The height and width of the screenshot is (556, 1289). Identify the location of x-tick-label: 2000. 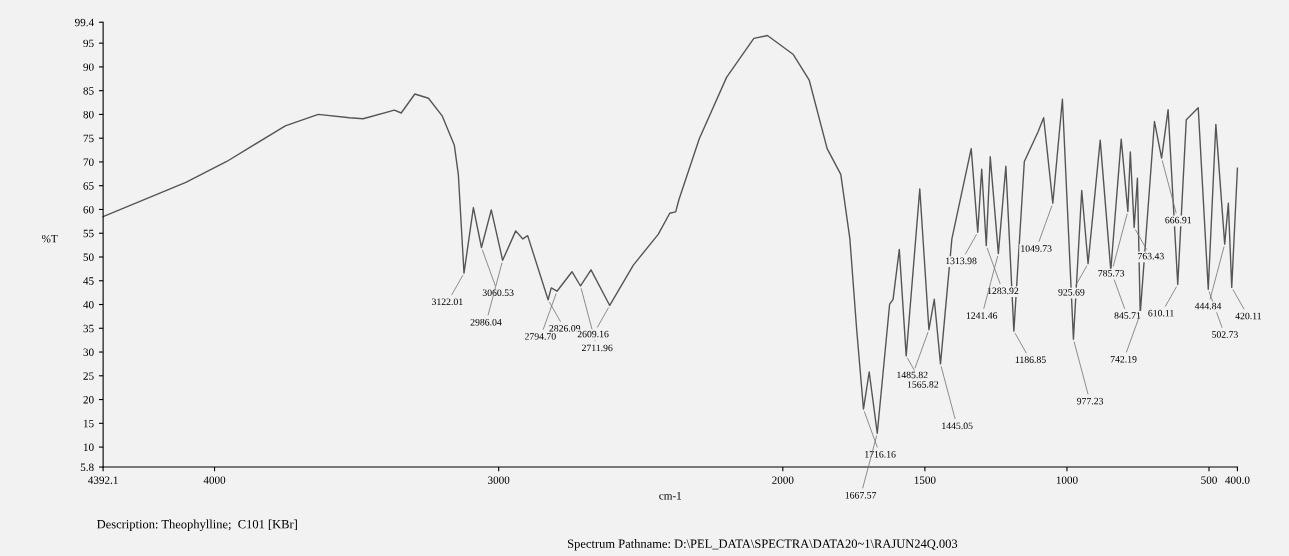
(783, 480).